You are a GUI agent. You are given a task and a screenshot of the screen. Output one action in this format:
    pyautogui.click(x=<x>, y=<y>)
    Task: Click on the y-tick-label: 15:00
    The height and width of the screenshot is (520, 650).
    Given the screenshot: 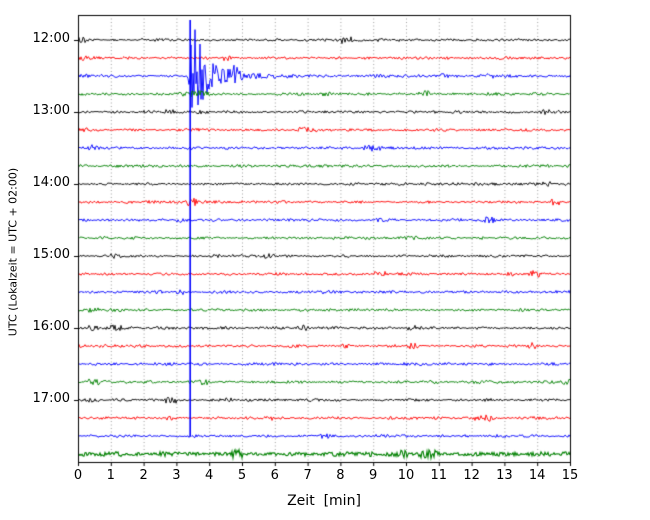 What is the action you would take?
    pyautogui.click(x=51, y=254)
    